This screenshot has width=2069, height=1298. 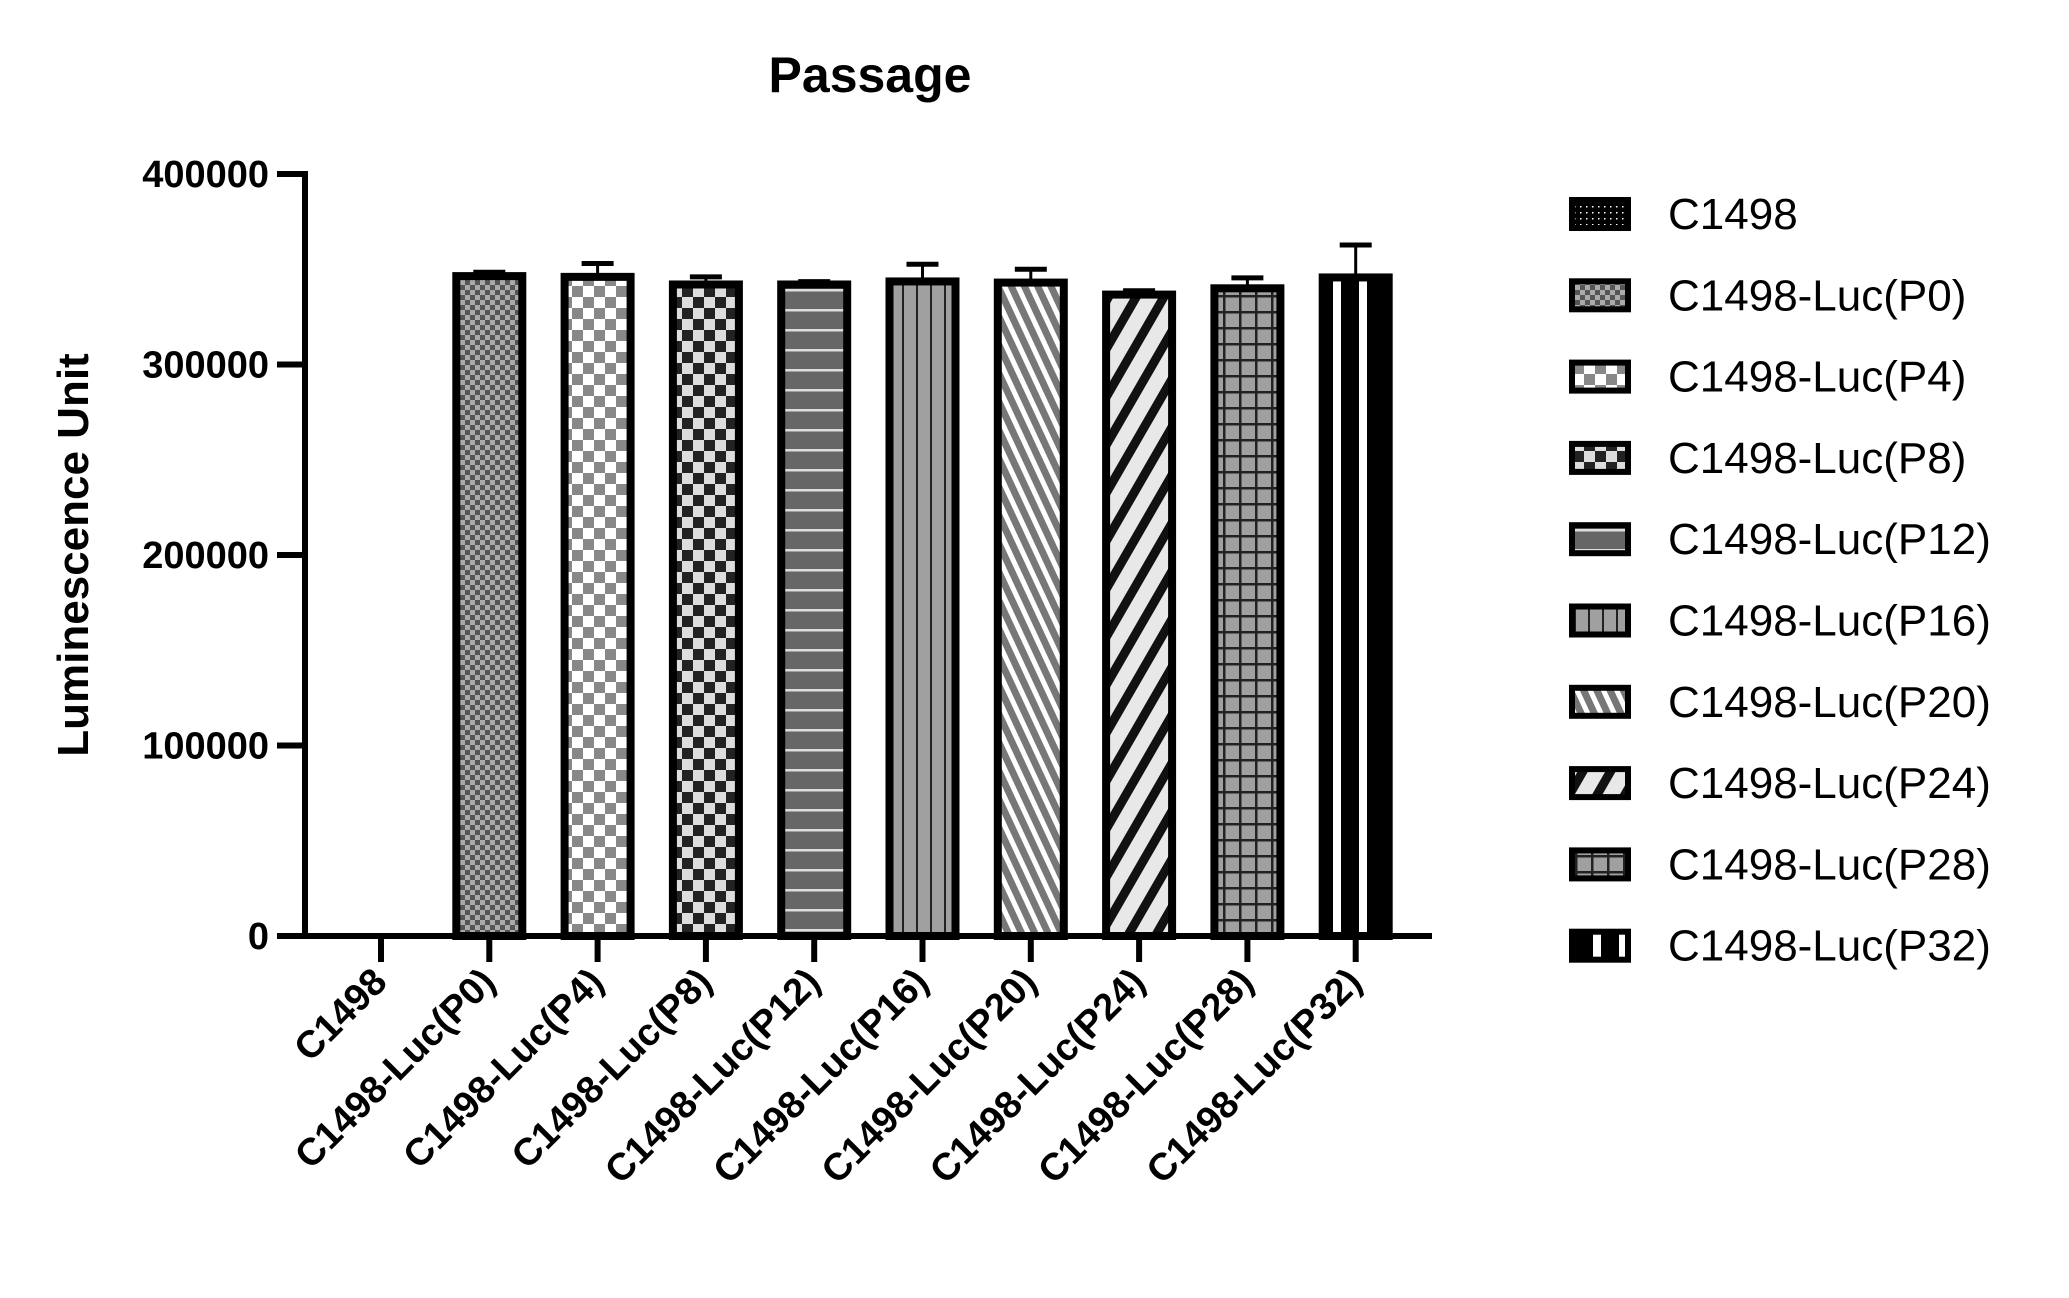 What do you see at coordinates (205, 556) in the screenshot?
I see `y-tick-label: 200000` at bounding box center [205, 556].